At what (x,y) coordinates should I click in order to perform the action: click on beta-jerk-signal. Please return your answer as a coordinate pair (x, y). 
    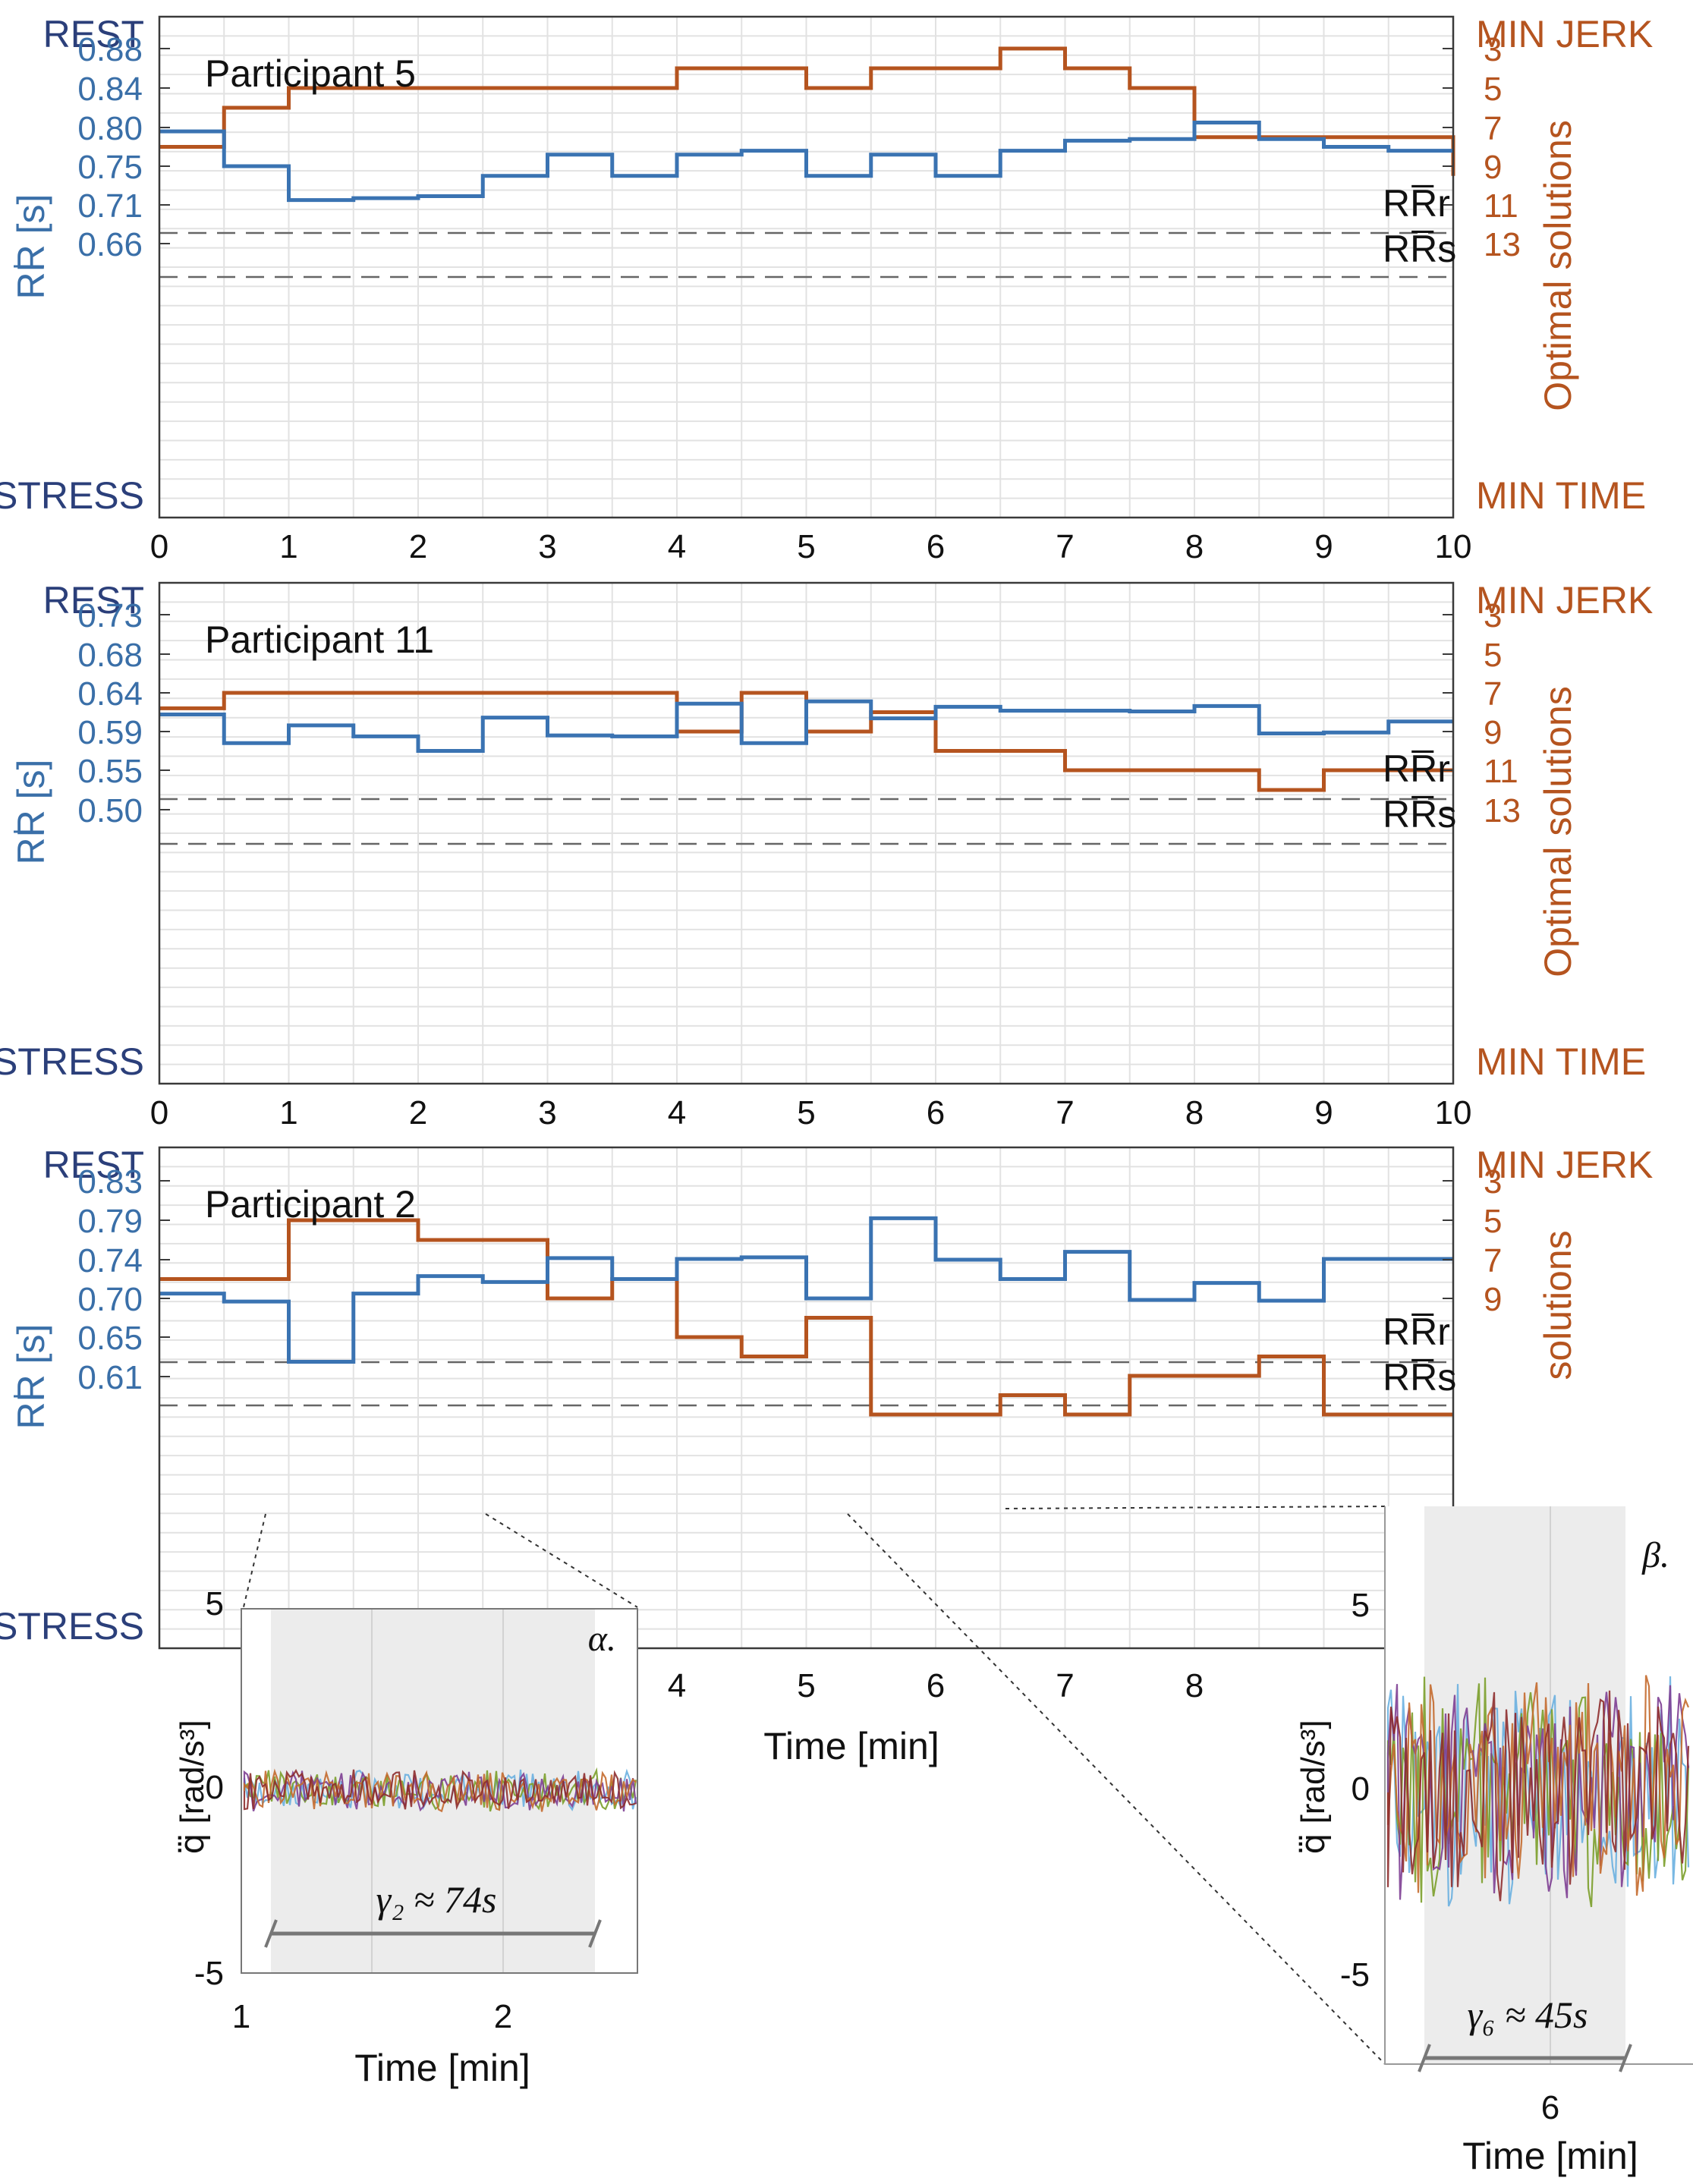
    Looking at the image, I should click on (1538, 1792).